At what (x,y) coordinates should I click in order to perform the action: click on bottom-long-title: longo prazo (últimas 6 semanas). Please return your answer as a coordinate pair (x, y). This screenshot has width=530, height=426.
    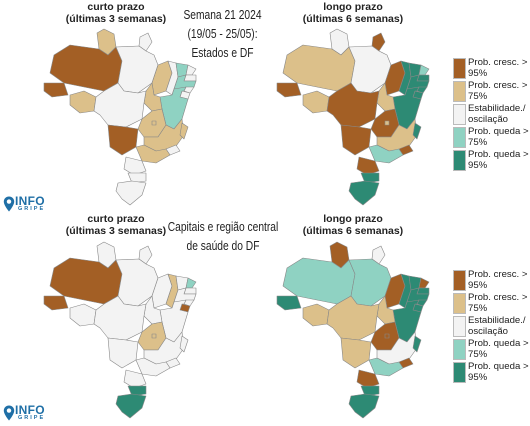
    Looking at the image, I should click on (353, 225).